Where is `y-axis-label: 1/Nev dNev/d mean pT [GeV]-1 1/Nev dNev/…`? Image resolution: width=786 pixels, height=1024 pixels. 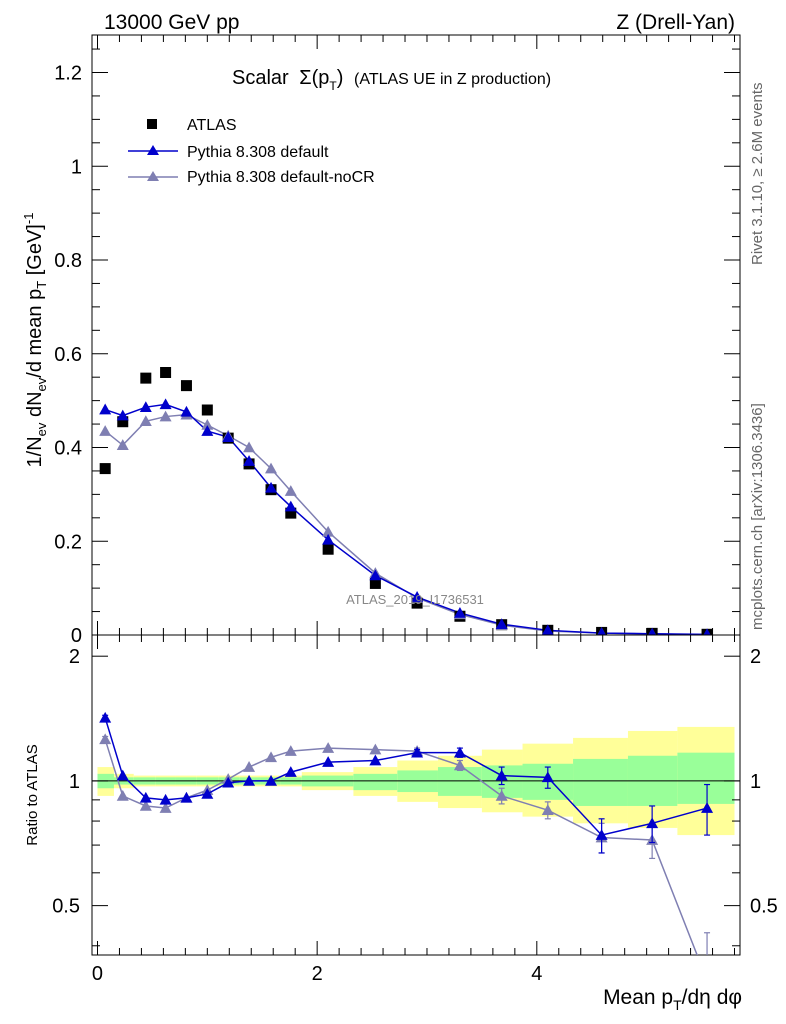 y-axis-label: 1/Nev dNev/d mean pT [GeV]-1 1/Nev dNev/… is located at coordinates (35, 340).